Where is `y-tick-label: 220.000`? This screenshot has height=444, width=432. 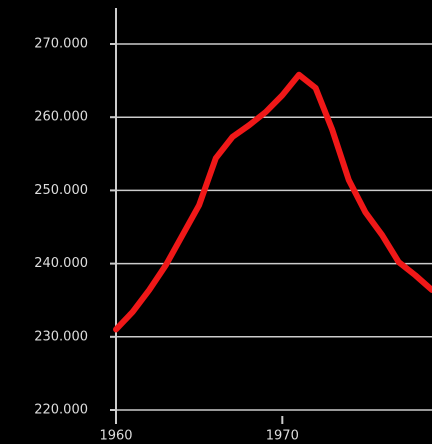 y-tick-label: 220.000 is located at coordinates (61, 410).